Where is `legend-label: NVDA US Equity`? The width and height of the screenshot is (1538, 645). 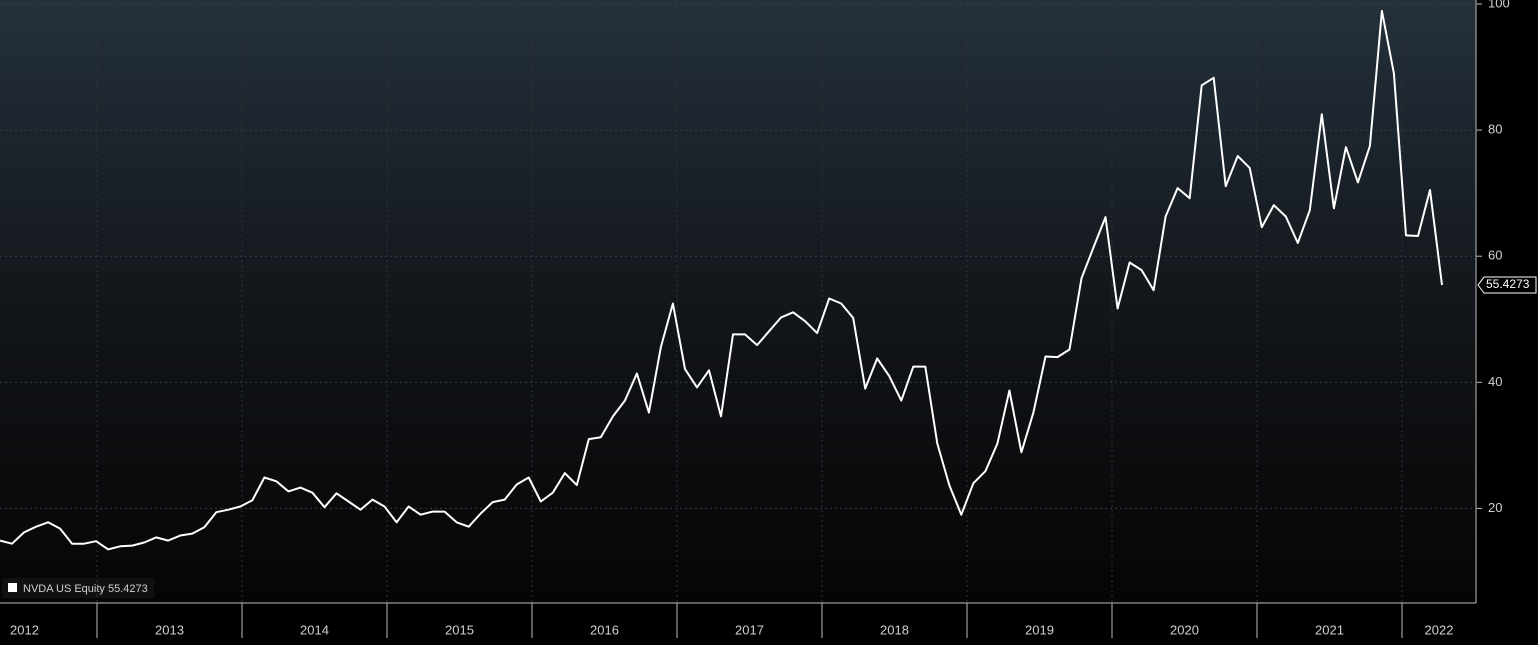 legend-label: NVDA US Equity is located at coordinates (64, 589).